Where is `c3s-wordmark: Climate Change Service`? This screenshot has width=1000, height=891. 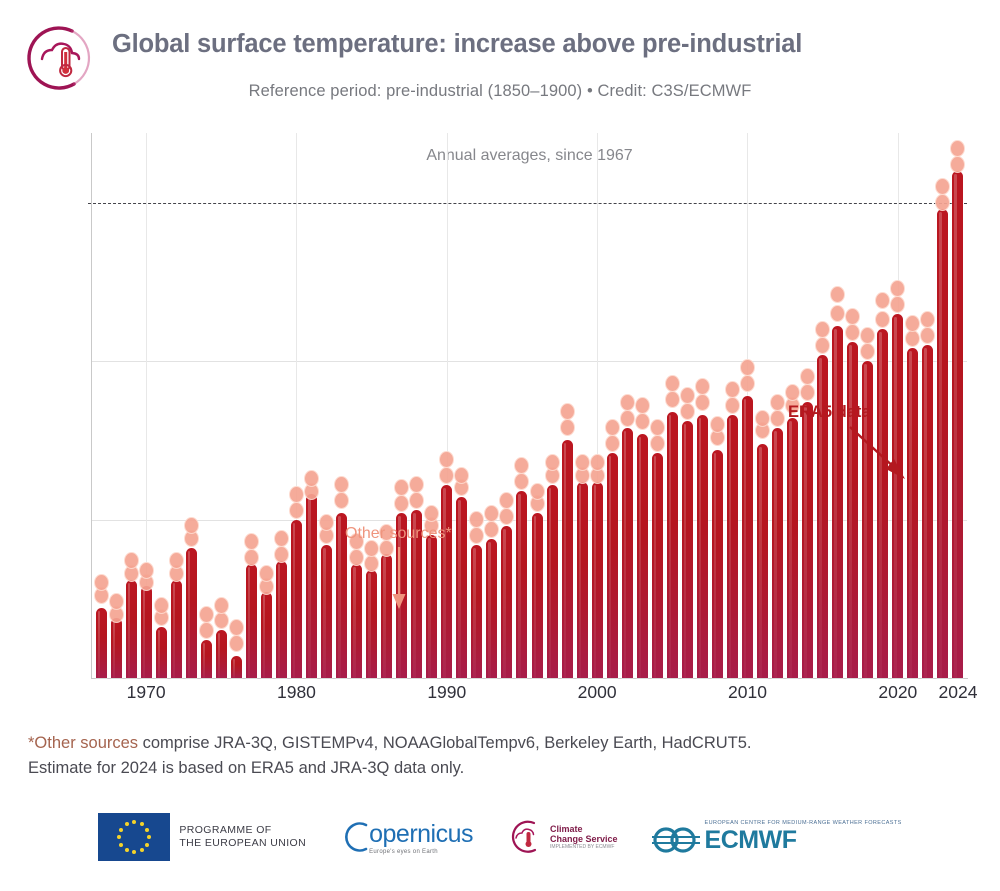
c3s-wordmark: Climate Change Service is located at coordinates (584, 834).